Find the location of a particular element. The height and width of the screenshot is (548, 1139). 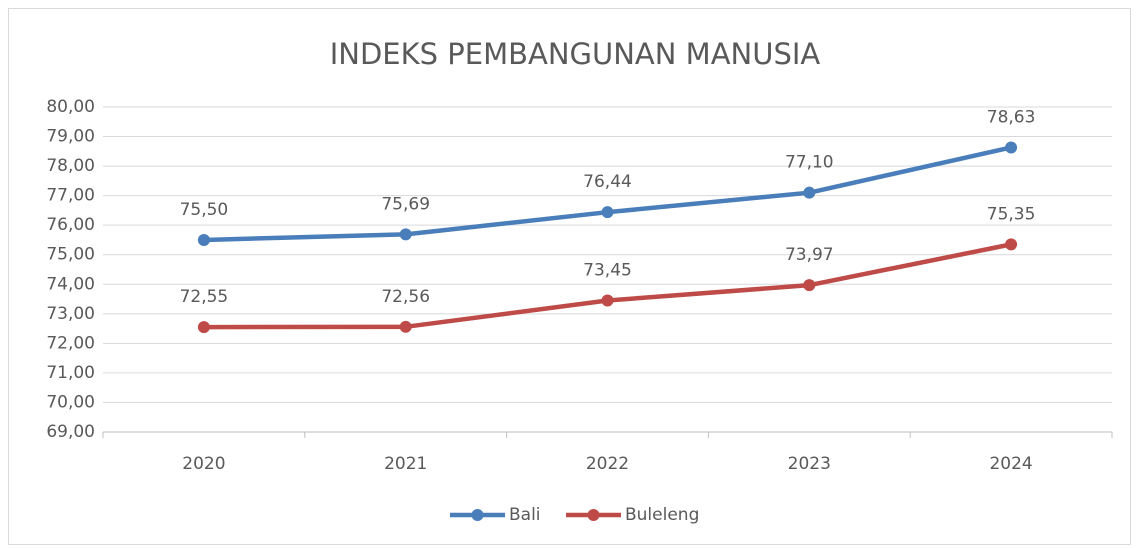

x-tick-label: 2020 is located at coordinates (203, 464).